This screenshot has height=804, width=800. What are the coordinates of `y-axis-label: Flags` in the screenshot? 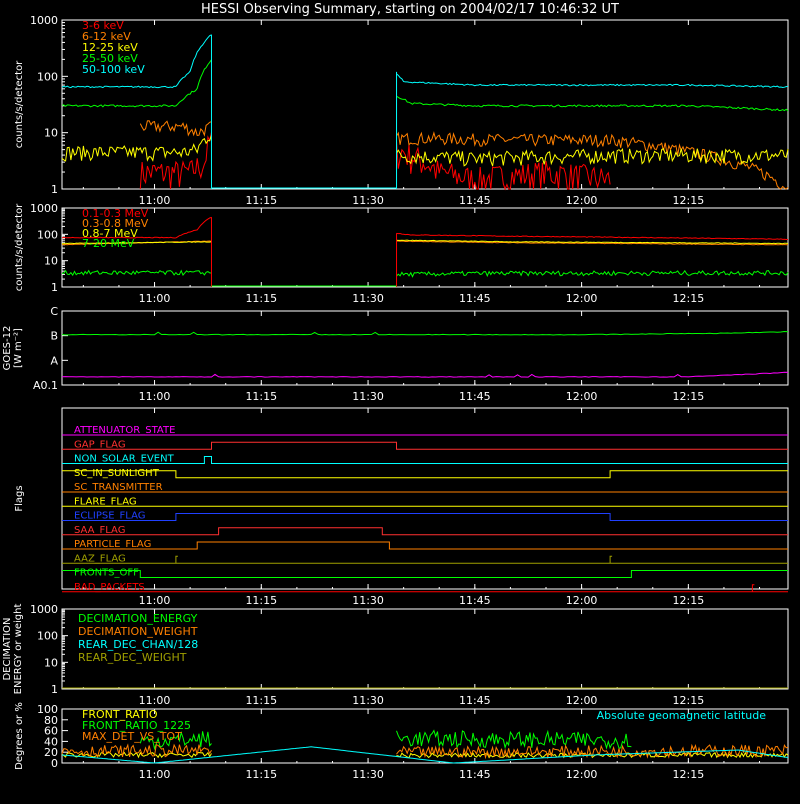 It's located at (19, 498).